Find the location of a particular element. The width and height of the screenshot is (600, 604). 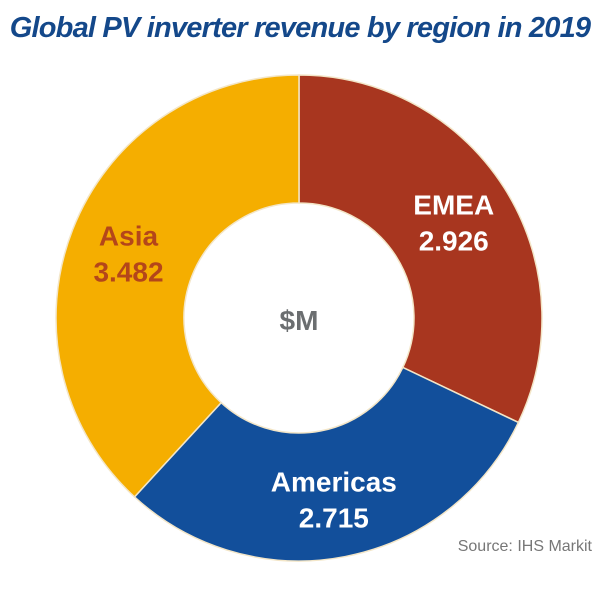

slice-label-emea: EMEA is located at coordinates (453, 204).